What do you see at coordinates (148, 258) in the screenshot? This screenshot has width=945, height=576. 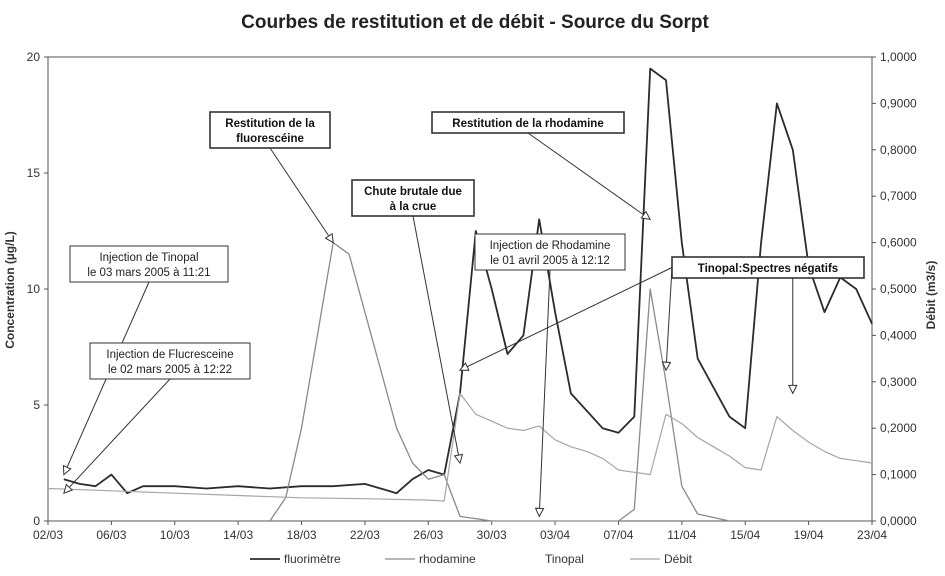 I see `annotation-text: Injection de Tinopal` at bounding box center [148, 258].